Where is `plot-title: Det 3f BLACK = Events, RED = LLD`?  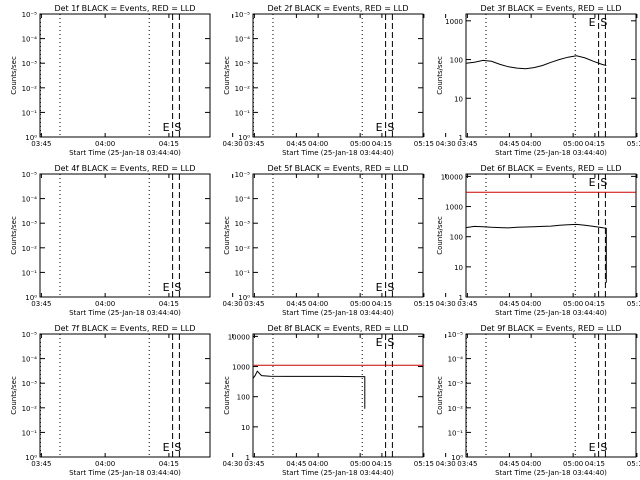
plot-title: Det 3f BLACK = Events, RED = LLD is located at coordinates (550, 8).